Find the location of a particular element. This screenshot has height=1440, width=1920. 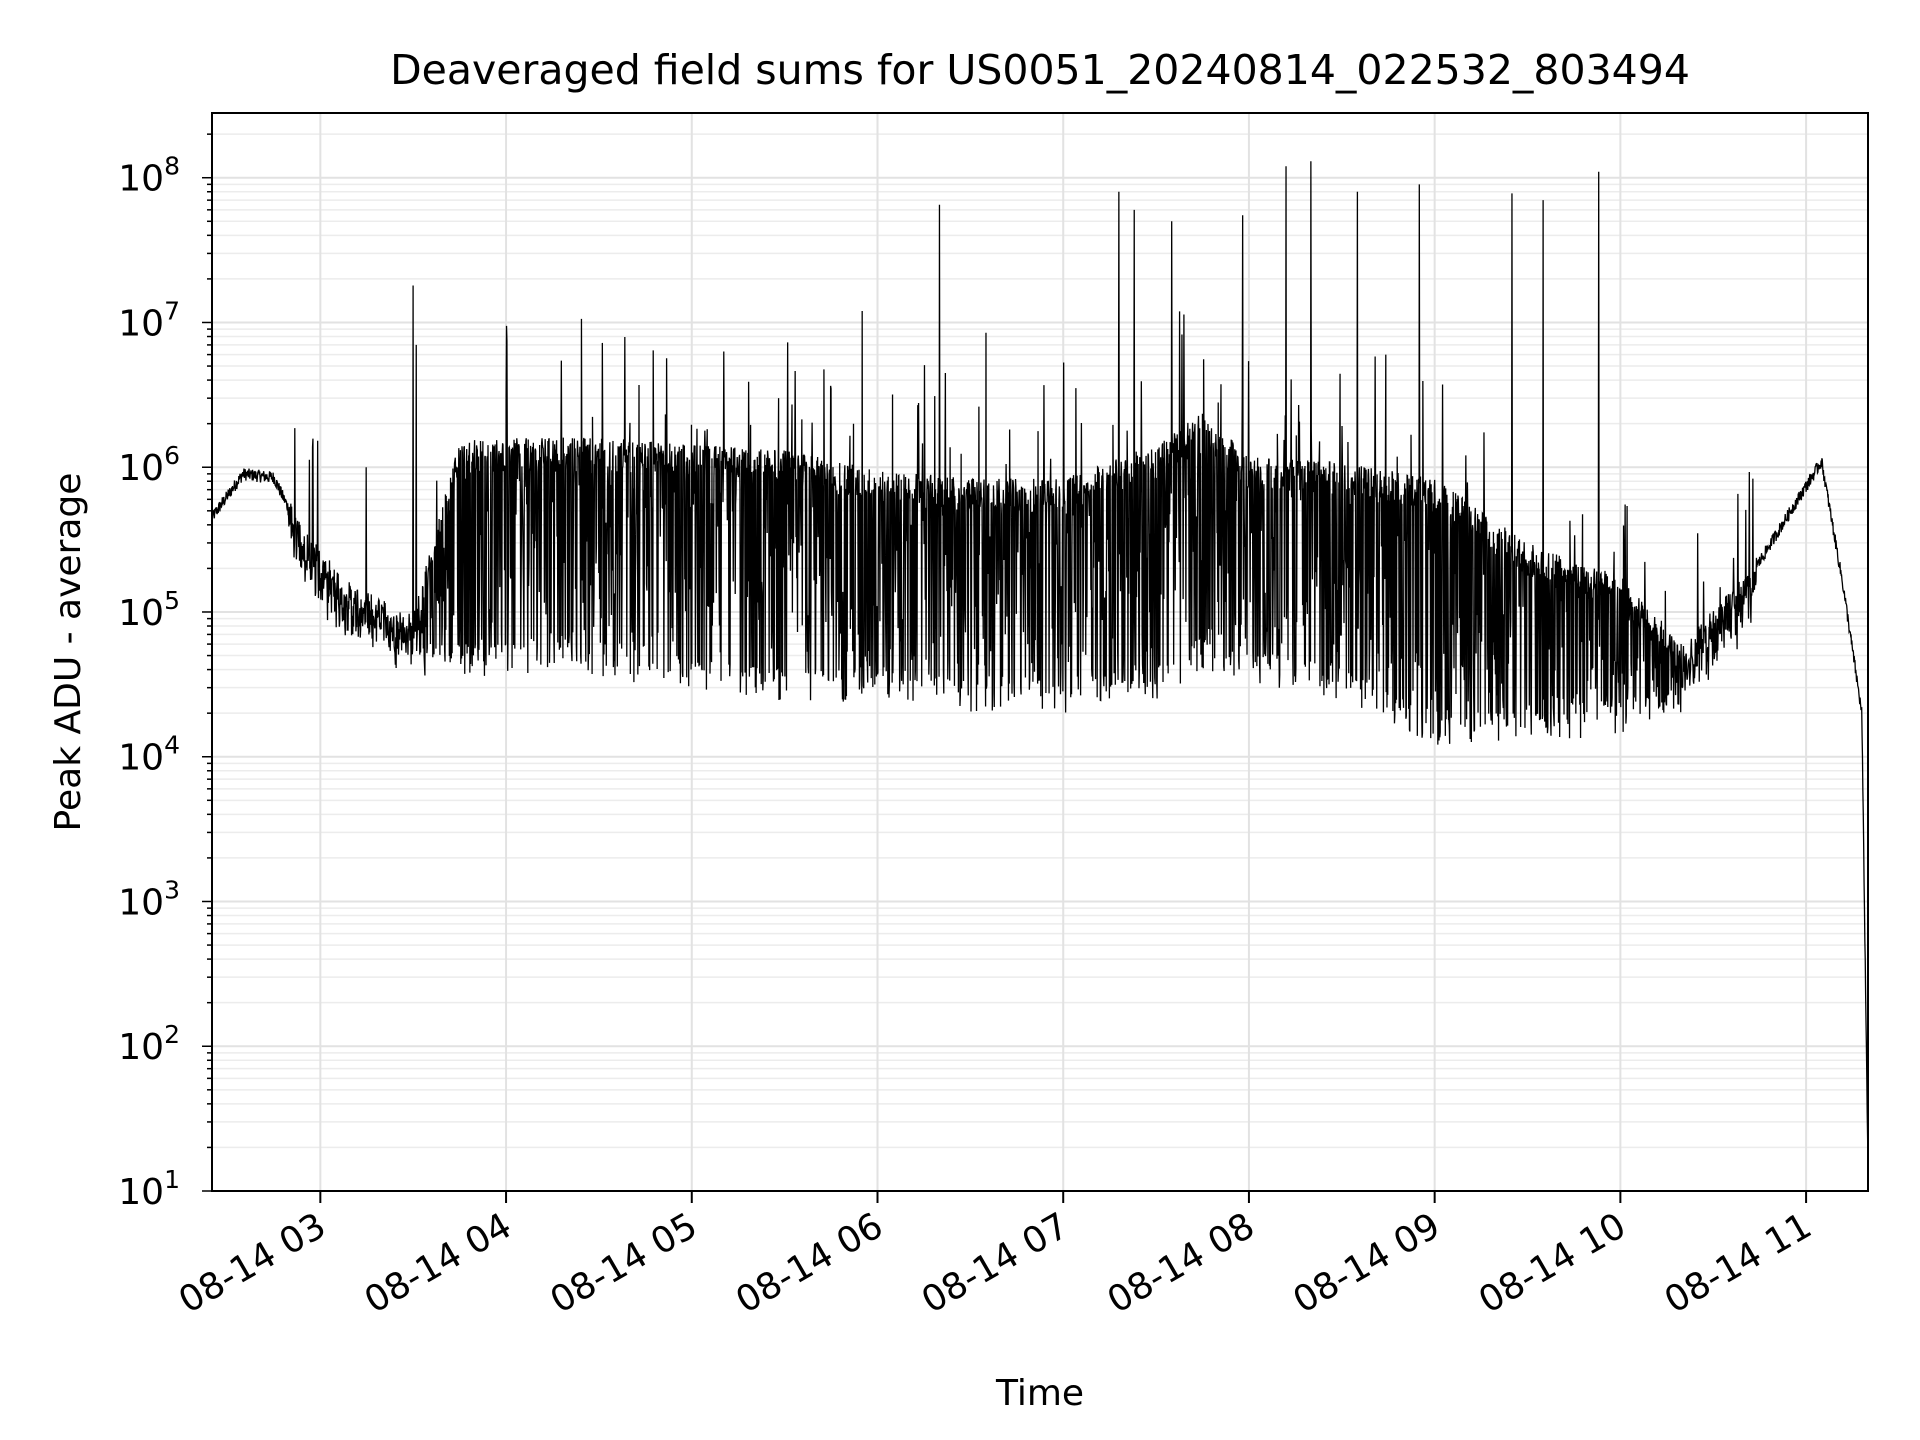

y-tick-label-exponent: 4 is located at coordinates (172, 745).